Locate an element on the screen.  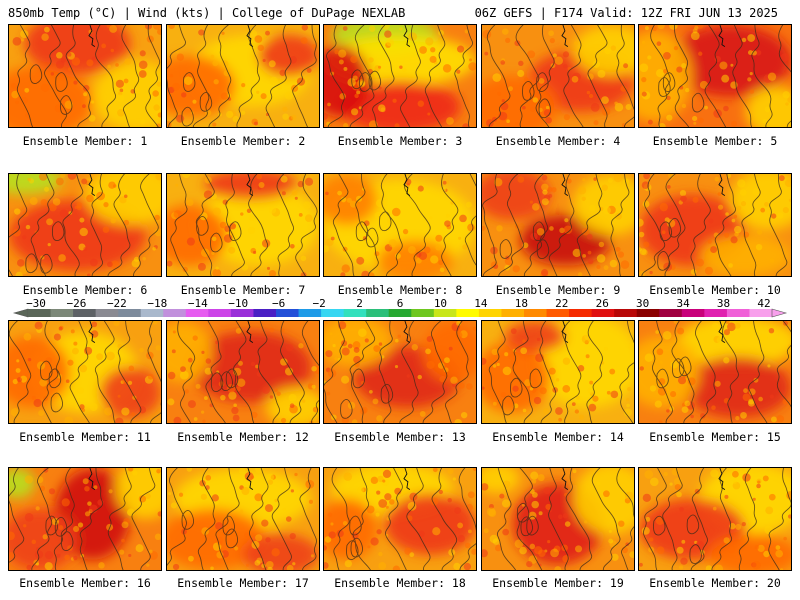
member-caption: Ensemble Member: 14 is located at coordinates (558, 437).